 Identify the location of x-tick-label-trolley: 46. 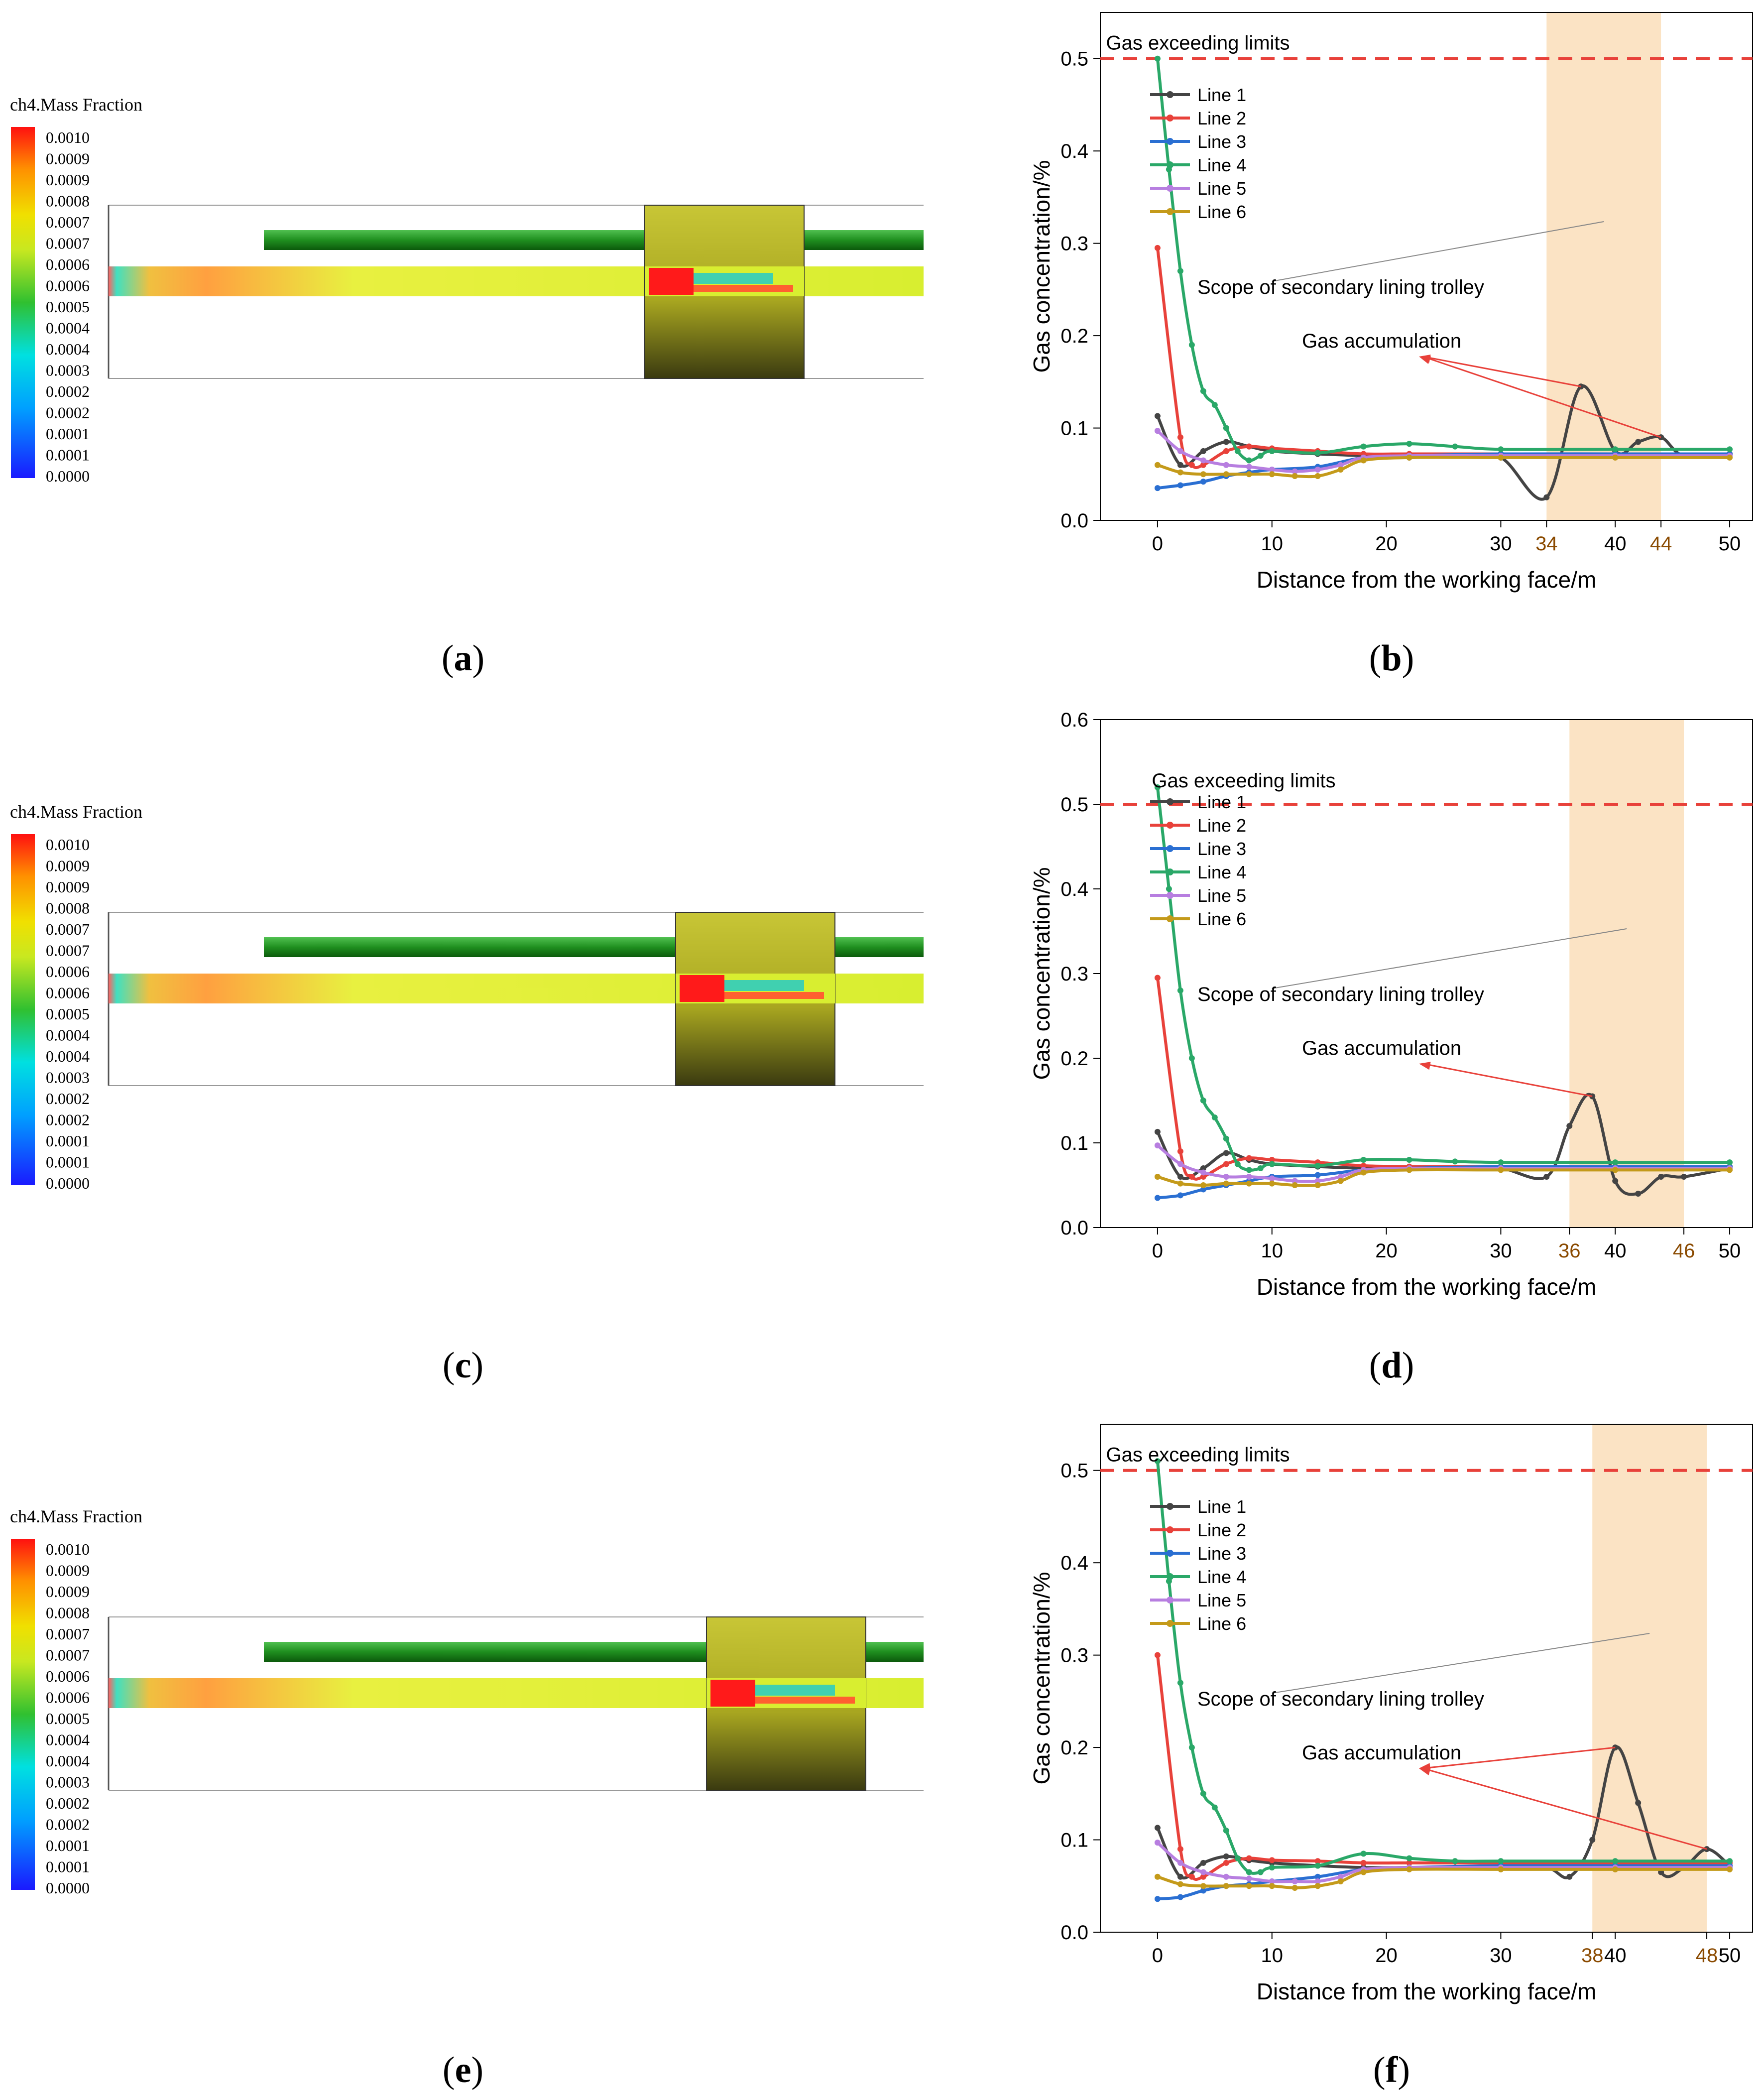
(1684, 1251).